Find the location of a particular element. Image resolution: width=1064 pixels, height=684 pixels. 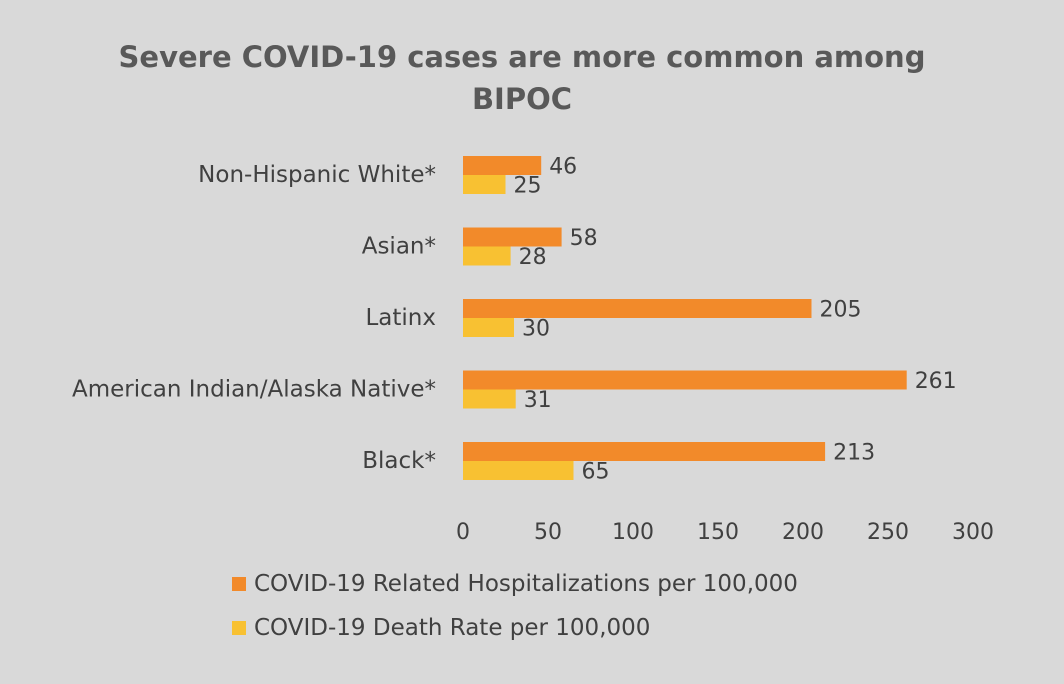

data-label: 65 is located at coordinates (596, 472).